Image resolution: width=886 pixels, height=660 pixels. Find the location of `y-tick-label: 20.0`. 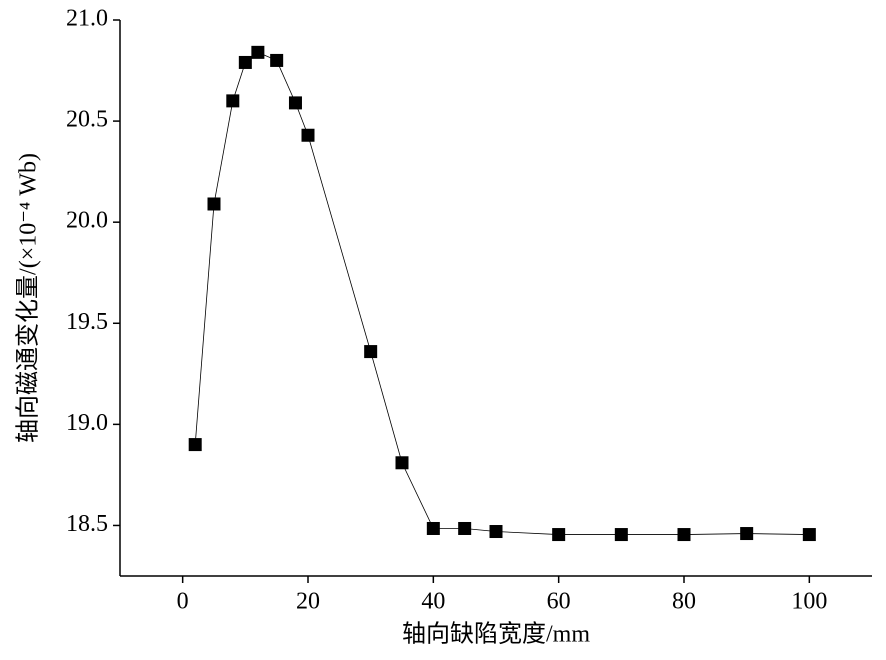

y-tick-label: 20.0 is located at coordinates (87, 221).